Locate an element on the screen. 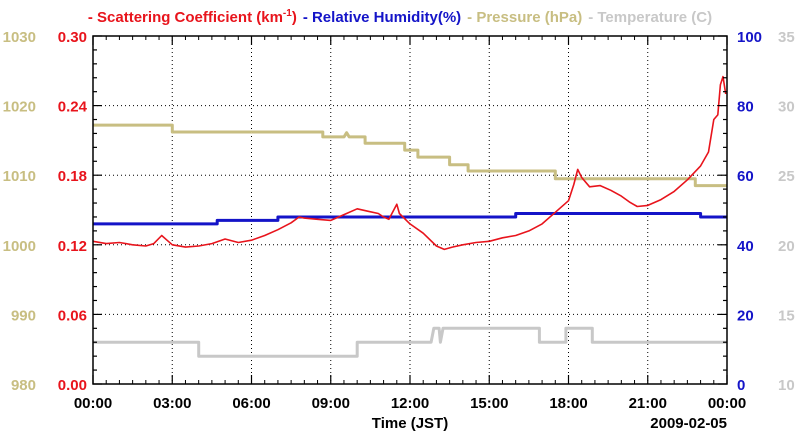 Image resolution: width=800 pixels, height=434 pixels. x-tick-label: 21:00 is located at coordinates (648, 403).